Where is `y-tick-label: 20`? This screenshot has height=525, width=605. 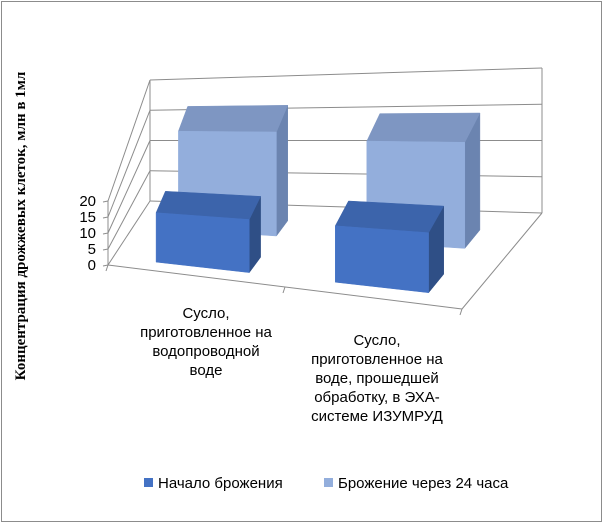
y-tick-label: 20 is located at coordinates (87, 201).